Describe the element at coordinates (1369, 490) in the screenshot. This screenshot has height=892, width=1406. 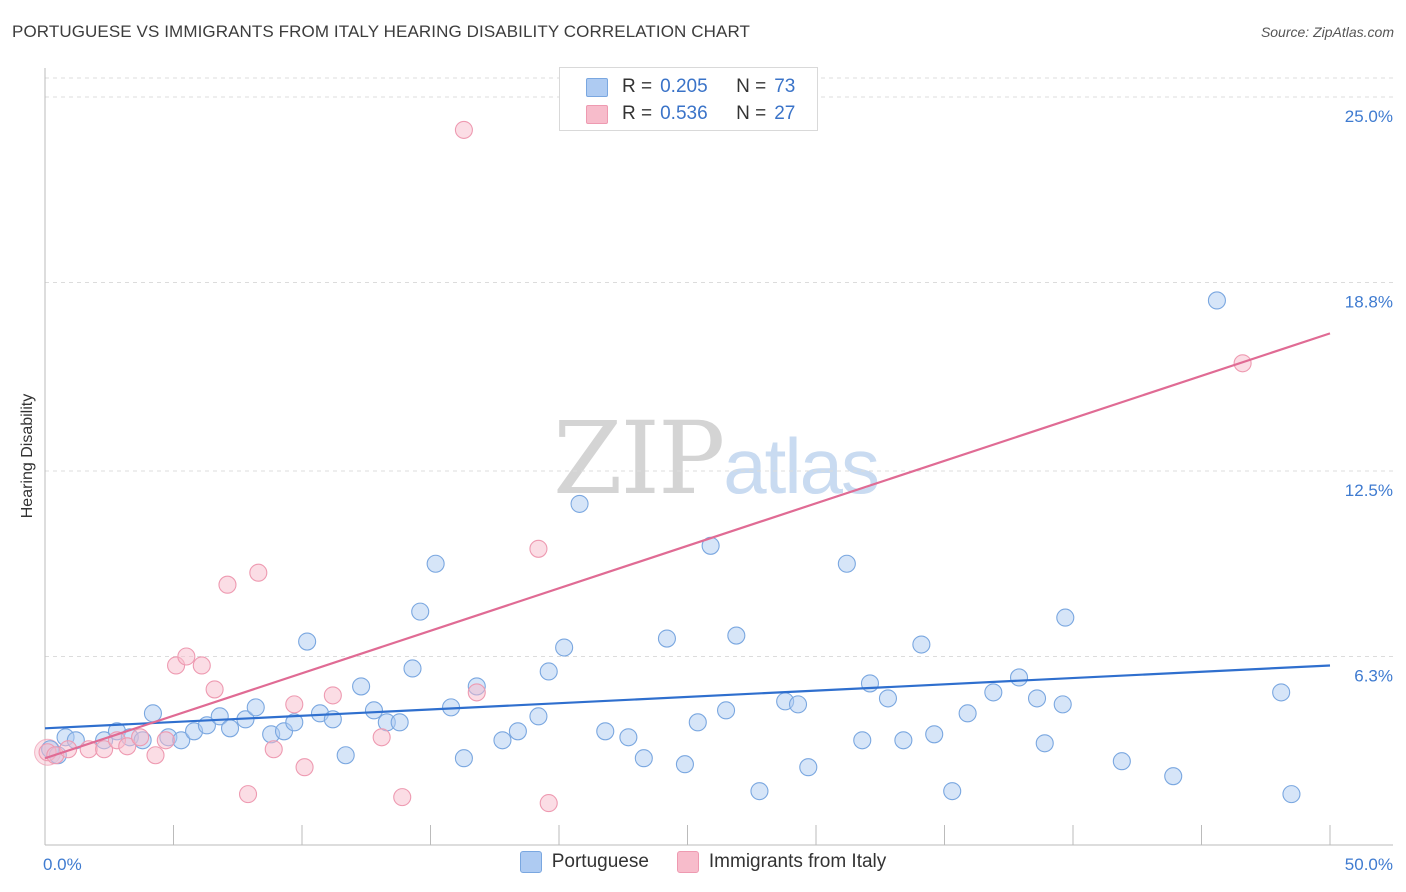
I see `y-tick-label: 12.5%` at that location.